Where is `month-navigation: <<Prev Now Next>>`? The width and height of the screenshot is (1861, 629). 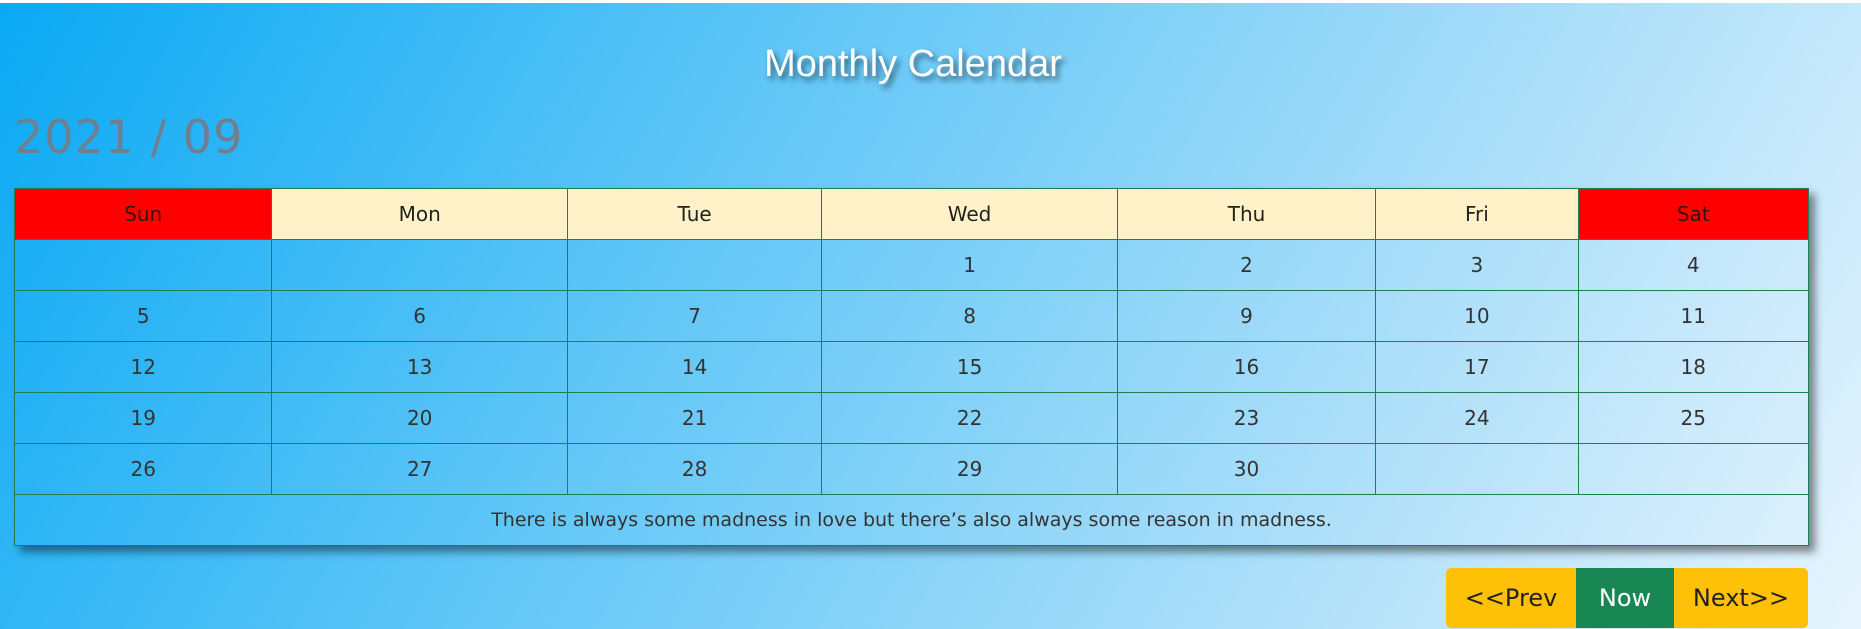
month-navigation: <<Prev Now Next>> is located at coordinates (1627, 598).